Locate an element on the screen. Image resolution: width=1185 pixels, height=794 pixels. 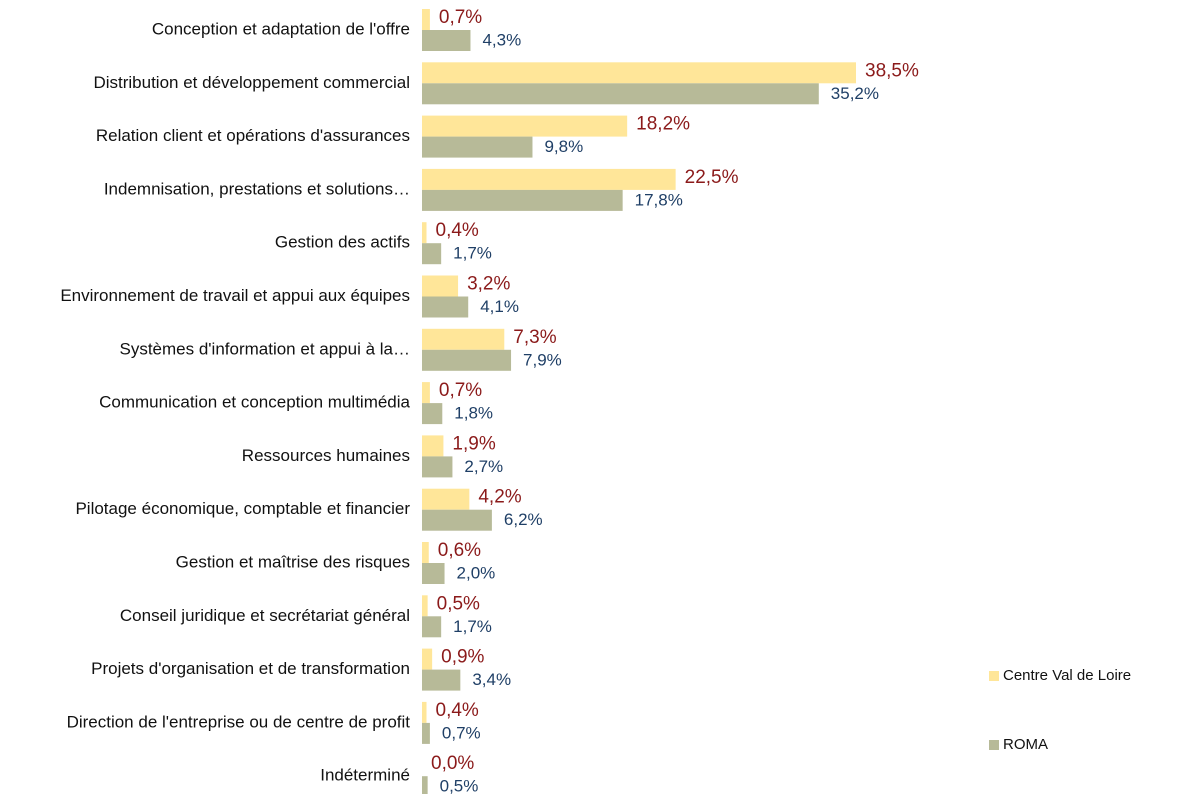
category-label: Ressources humaines is located at coordinates (326, 455).